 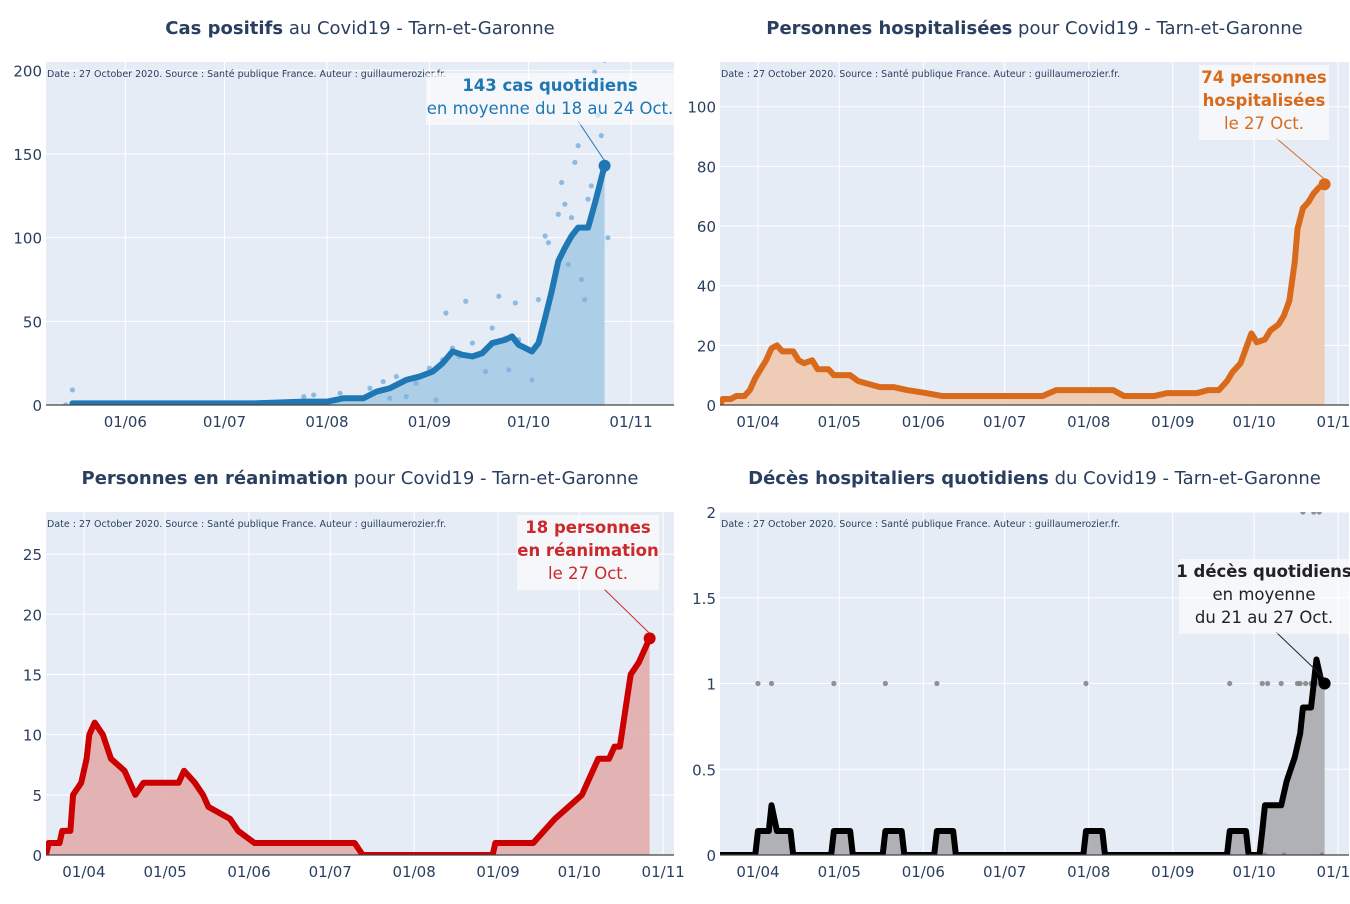 I want to click on x-tick-label: 01/04, so click(x=757, y=422).